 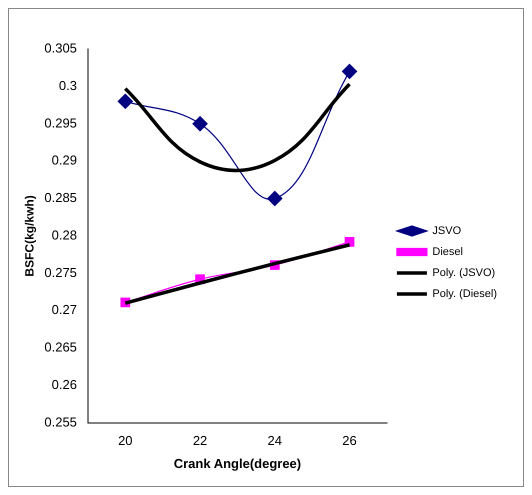 I want to click on y-tick-label: 0.26, so click(x=64, y=384).